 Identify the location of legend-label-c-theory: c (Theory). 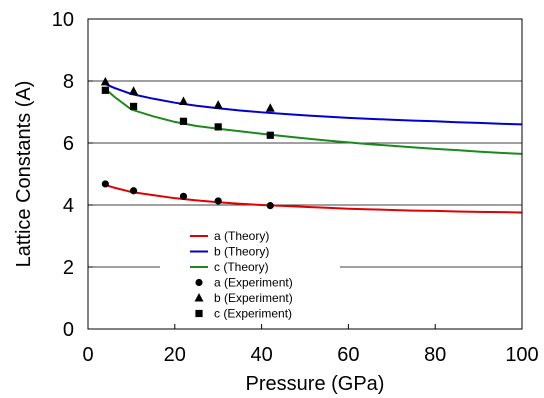
(241, 267).